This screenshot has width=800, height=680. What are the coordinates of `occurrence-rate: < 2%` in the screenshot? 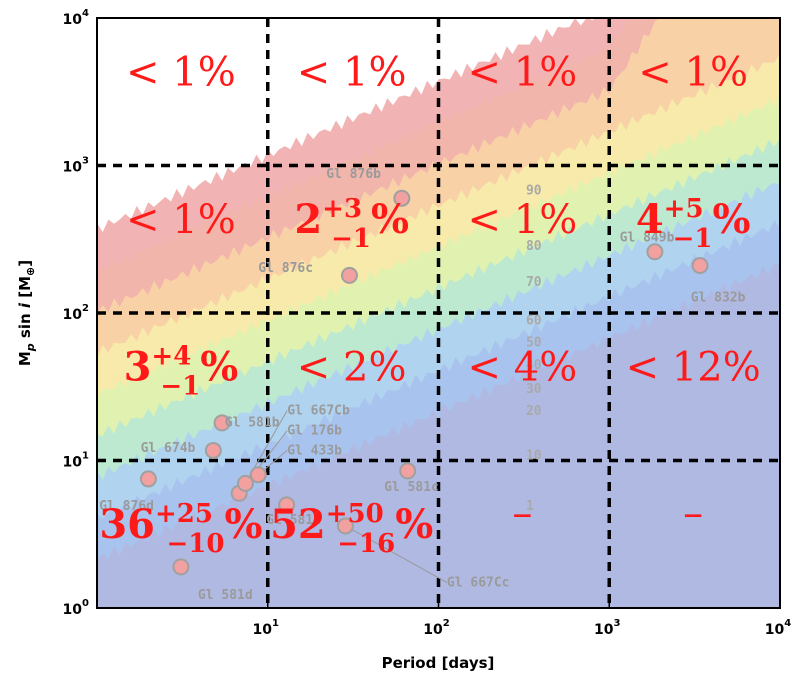 It's located at (352, 368).